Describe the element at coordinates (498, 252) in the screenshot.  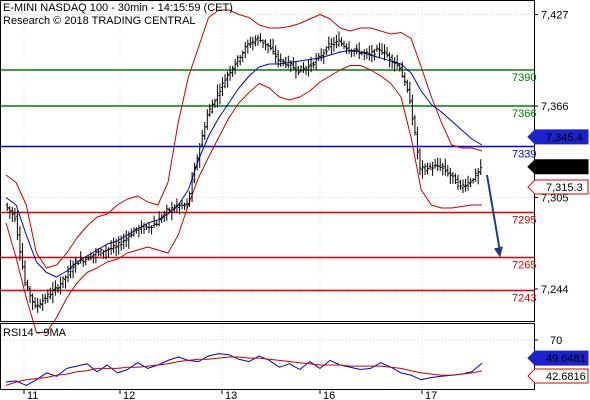
I see `projection-arrow-head` at that location.